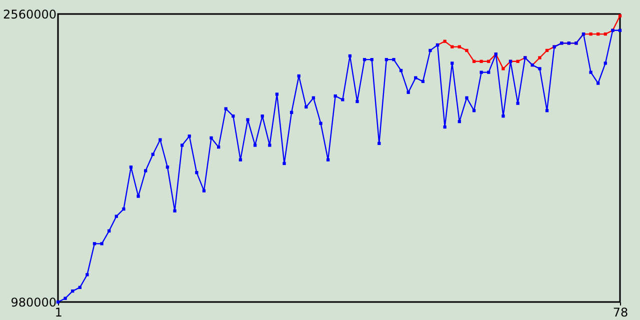 This screenshot has height=320, width=640. I want to click on x-tick-label: 78, so click(620, 313).